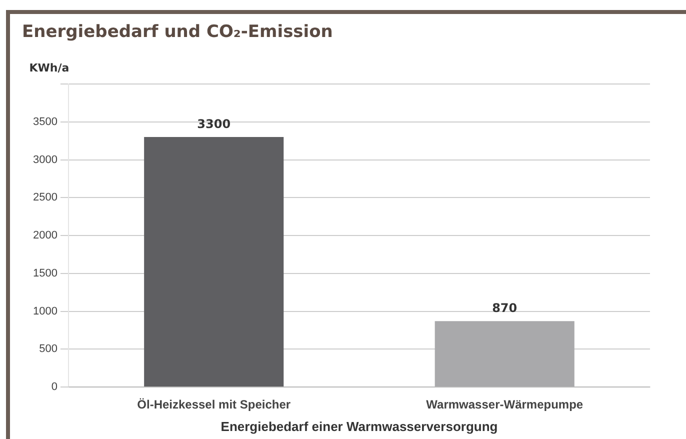 The width and height of the screenshot is (686, 439). I want to click on x-tick-label: Warmwasser-Wärmepumpe, so click(505, 405).